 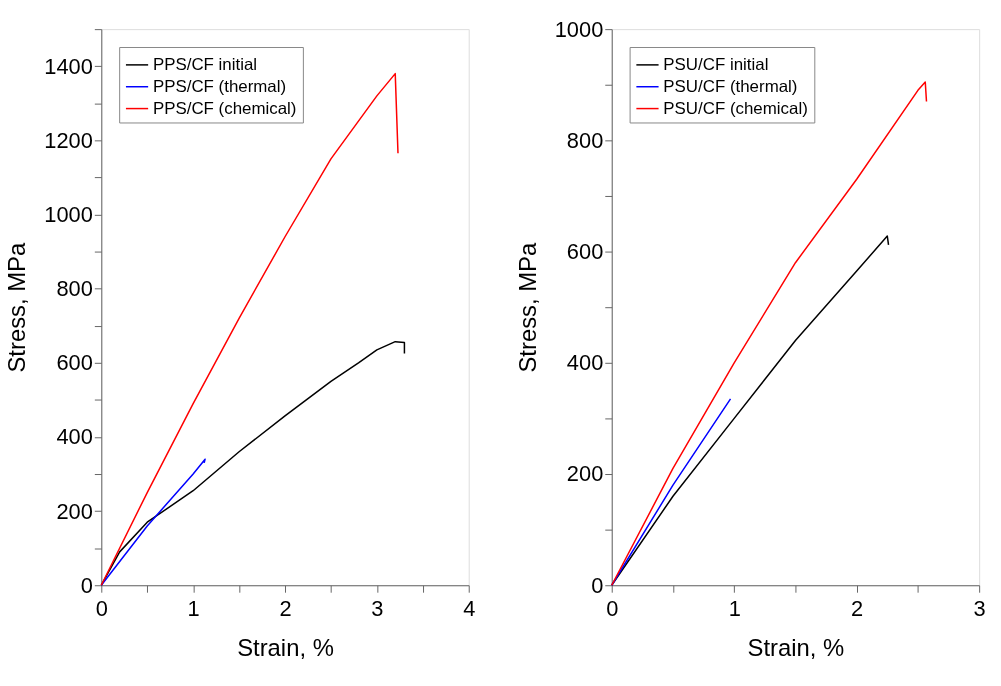 I want to click on legend-label: PSU/CF initial, so click(x=716, y=64).